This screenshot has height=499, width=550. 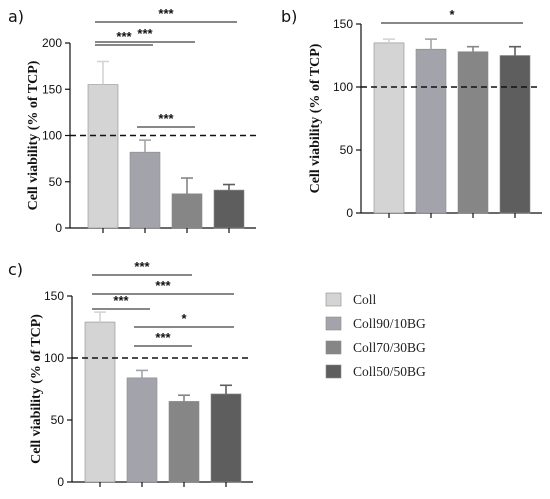 I want to click on panel-letter: c), so click(x=15, y=269).